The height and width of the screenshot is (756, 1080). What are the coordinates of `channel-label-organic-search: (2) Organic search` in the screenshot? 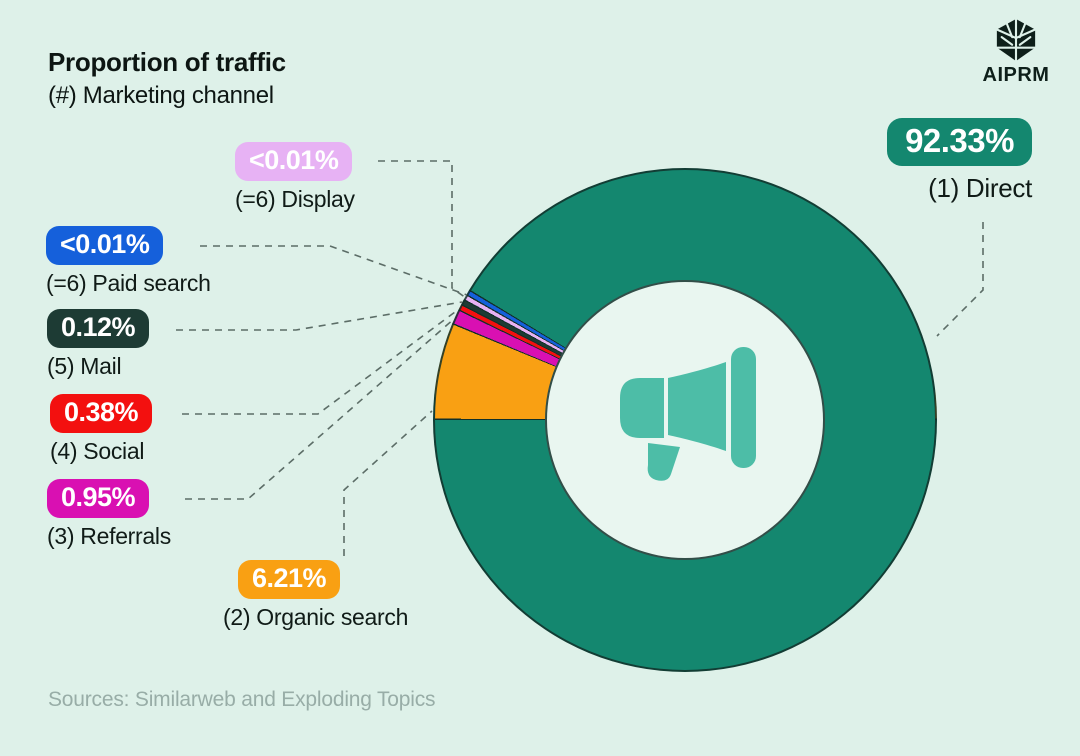 It's located at (316, 617).